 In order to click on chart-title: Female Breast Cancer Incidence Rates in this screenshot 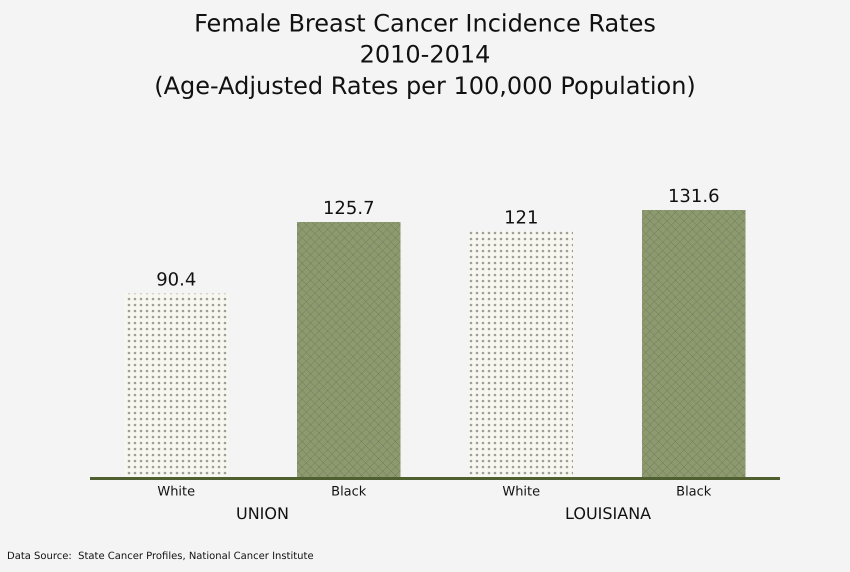, I will do `click(425, 23)`.